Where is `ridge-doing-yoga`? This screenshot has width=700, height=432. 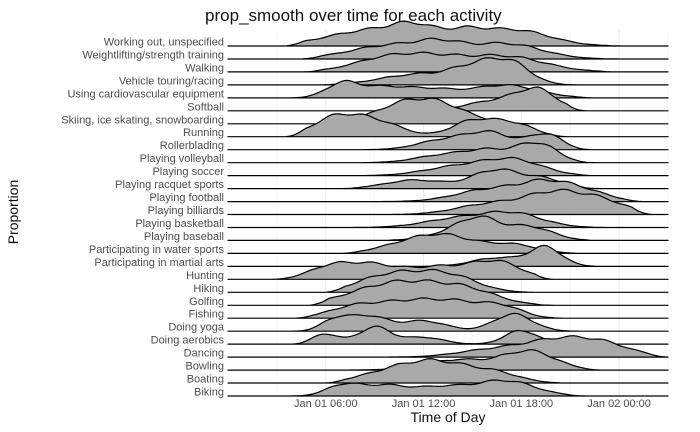 ridge-doing-yoga is located at coordinates (448, 322).